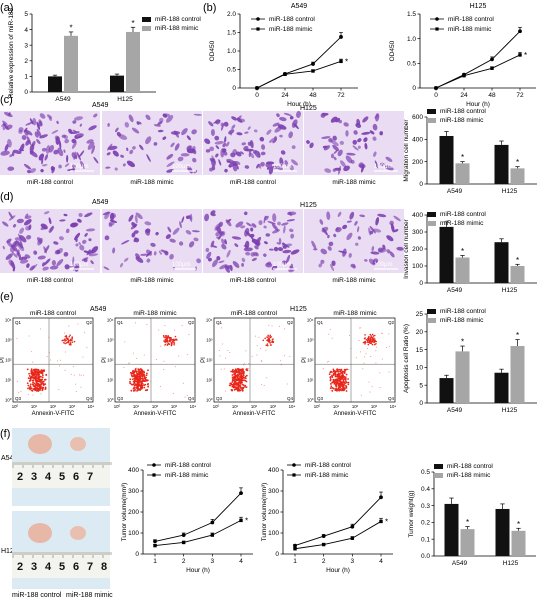 The image size is (546, 601). Describe the element at coordinates (420, 350) in the screenshot. I see `y-tick-label: 15` at that location.